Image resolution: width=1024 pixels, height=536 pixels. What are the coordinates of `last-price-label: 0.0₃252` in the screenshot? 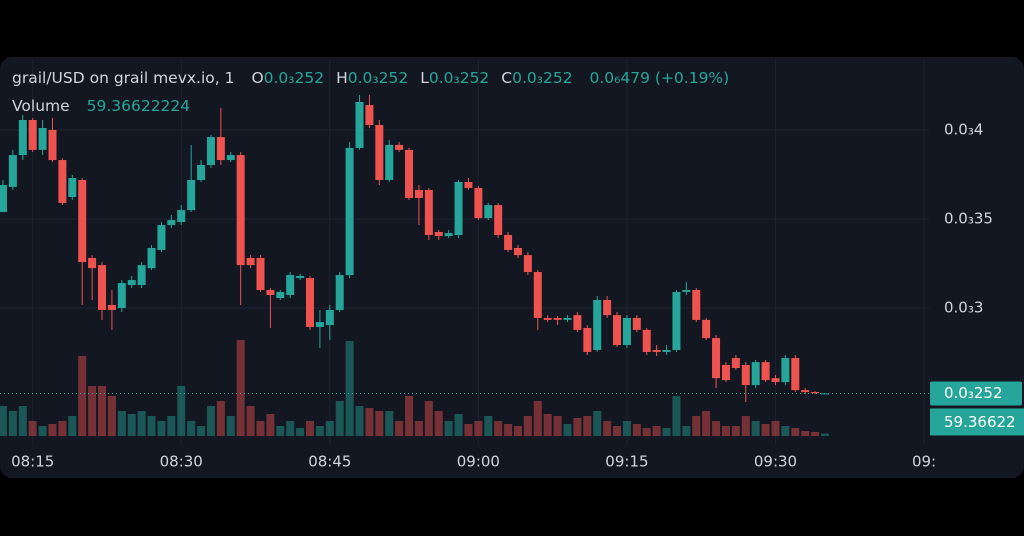 It's located at (973, 393).